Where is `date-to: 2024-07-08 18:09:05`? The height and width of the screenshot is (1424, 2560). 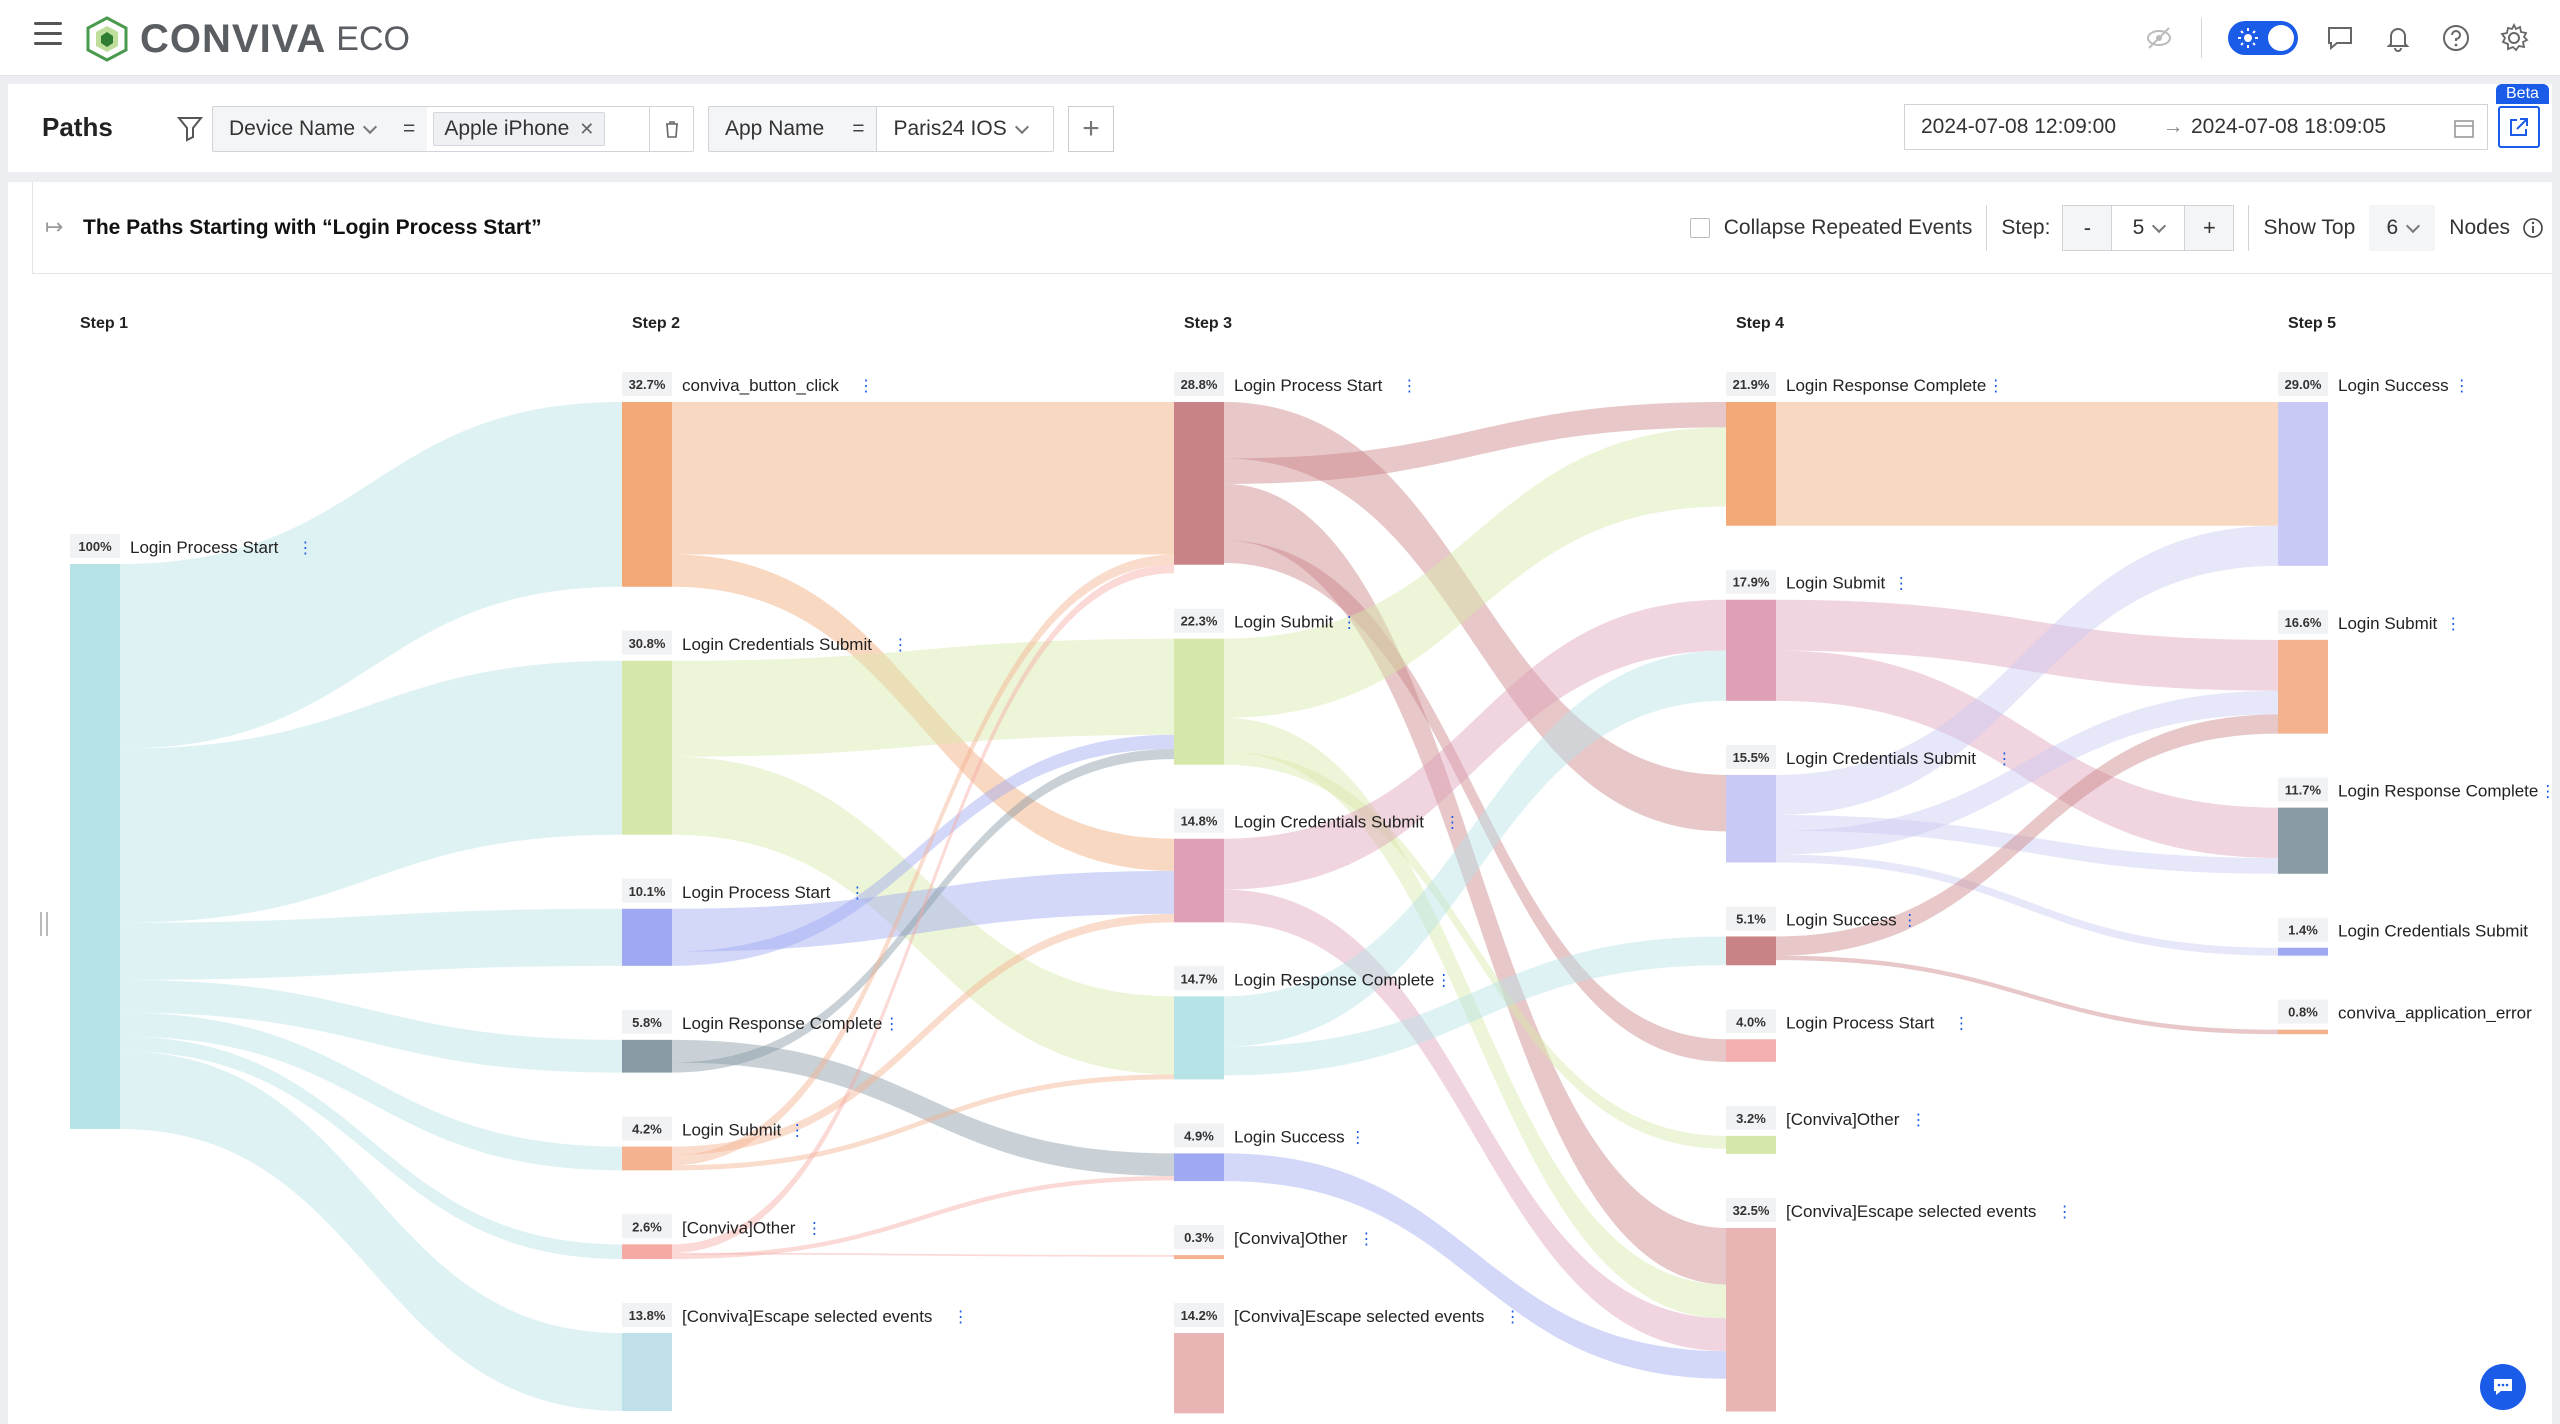
date-to: 2024-07-08 18:09:05 is located at coordinates (2288, 126).